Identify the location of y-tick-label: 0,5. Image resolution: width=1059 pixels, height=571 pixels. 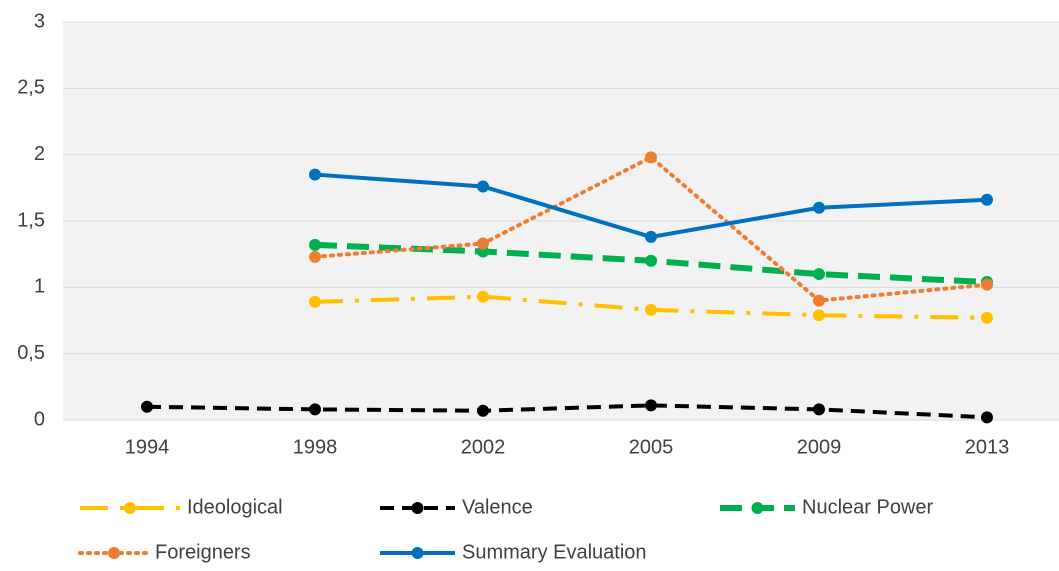
(31, 353).